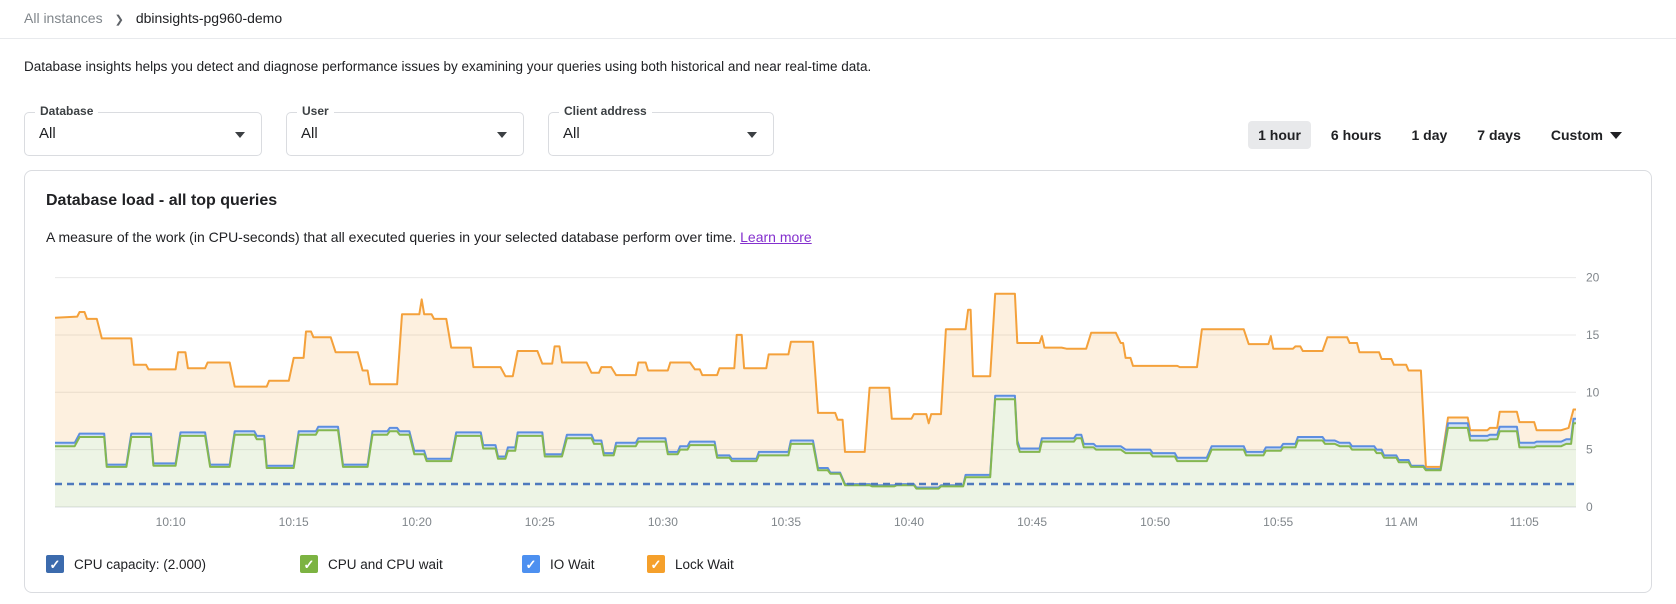 The image size is (1676, 604). I want to click on cpu-wait-line, so click(815, 444).